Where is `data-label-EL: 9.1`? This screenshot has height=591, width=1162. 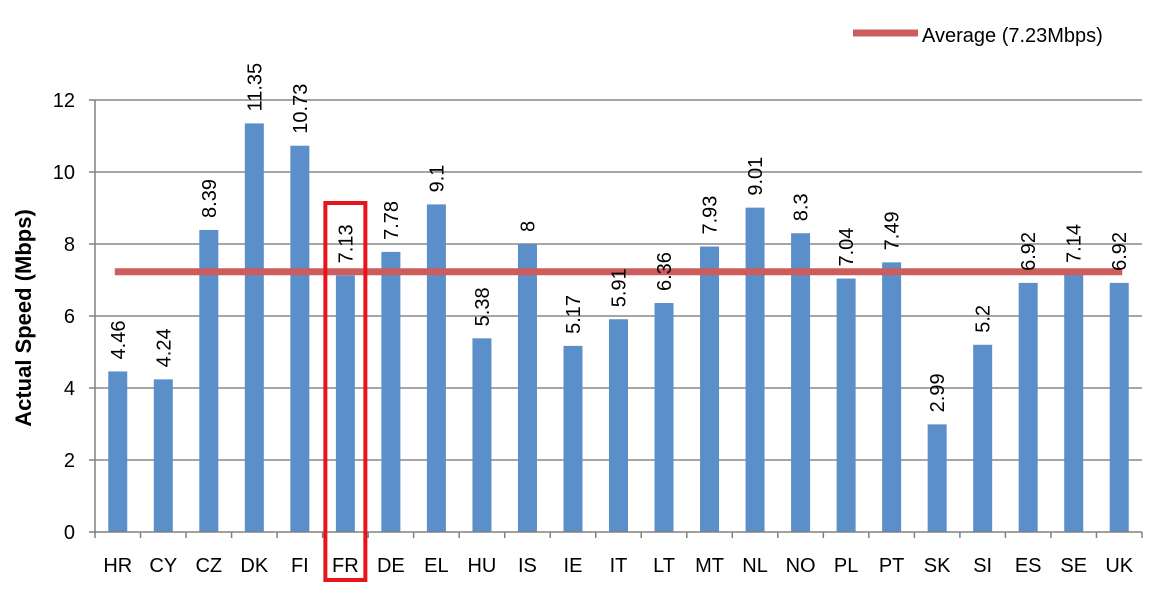 data-label-EL: 9.1 is located at coordinates (437, 179).